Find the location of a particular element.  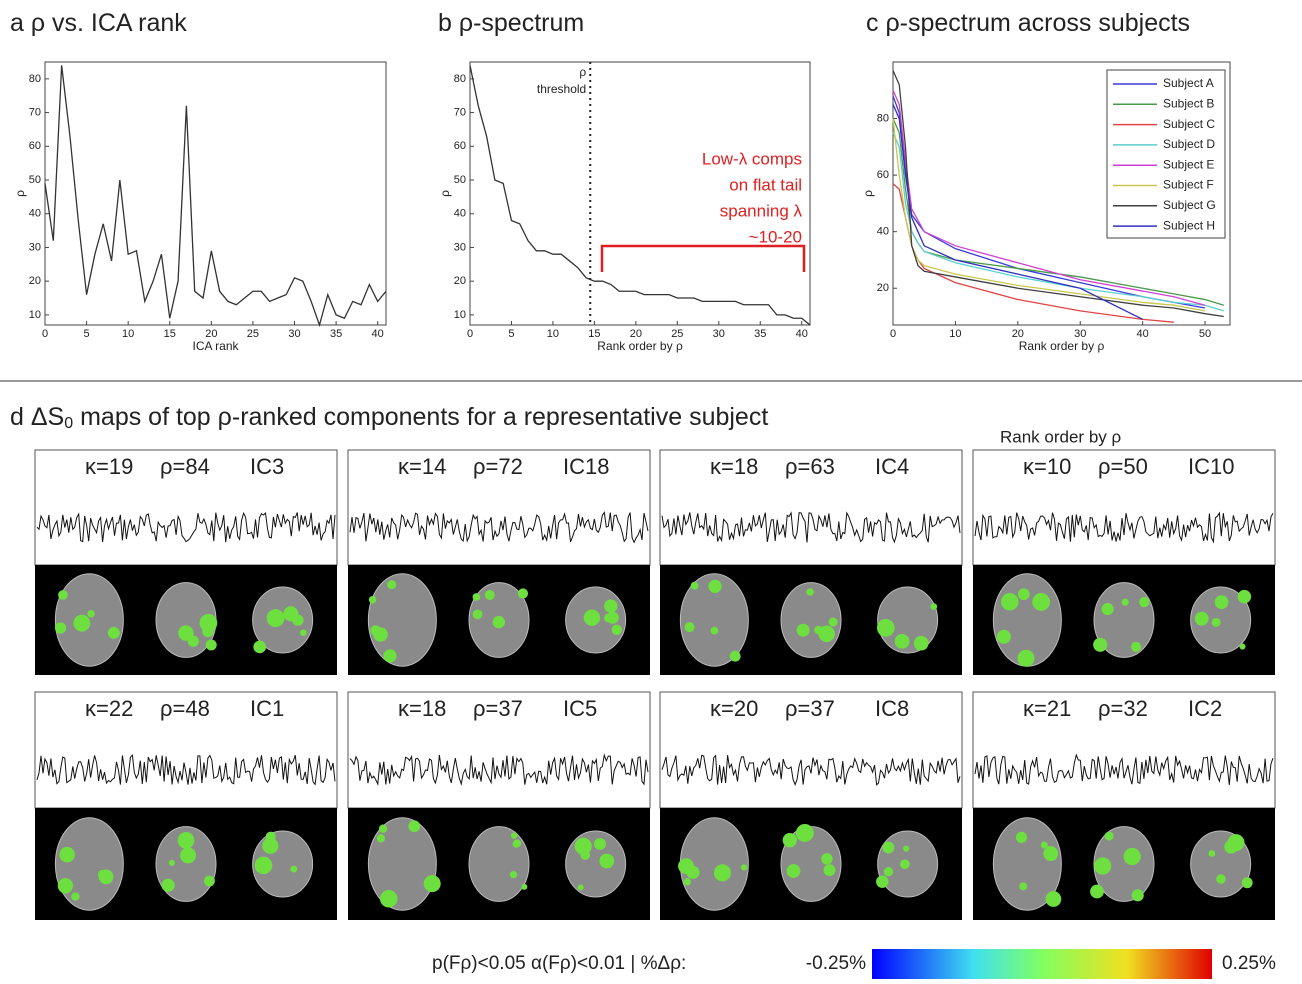

title-text: ρ-spectrum is located at coordinates (521, 23).